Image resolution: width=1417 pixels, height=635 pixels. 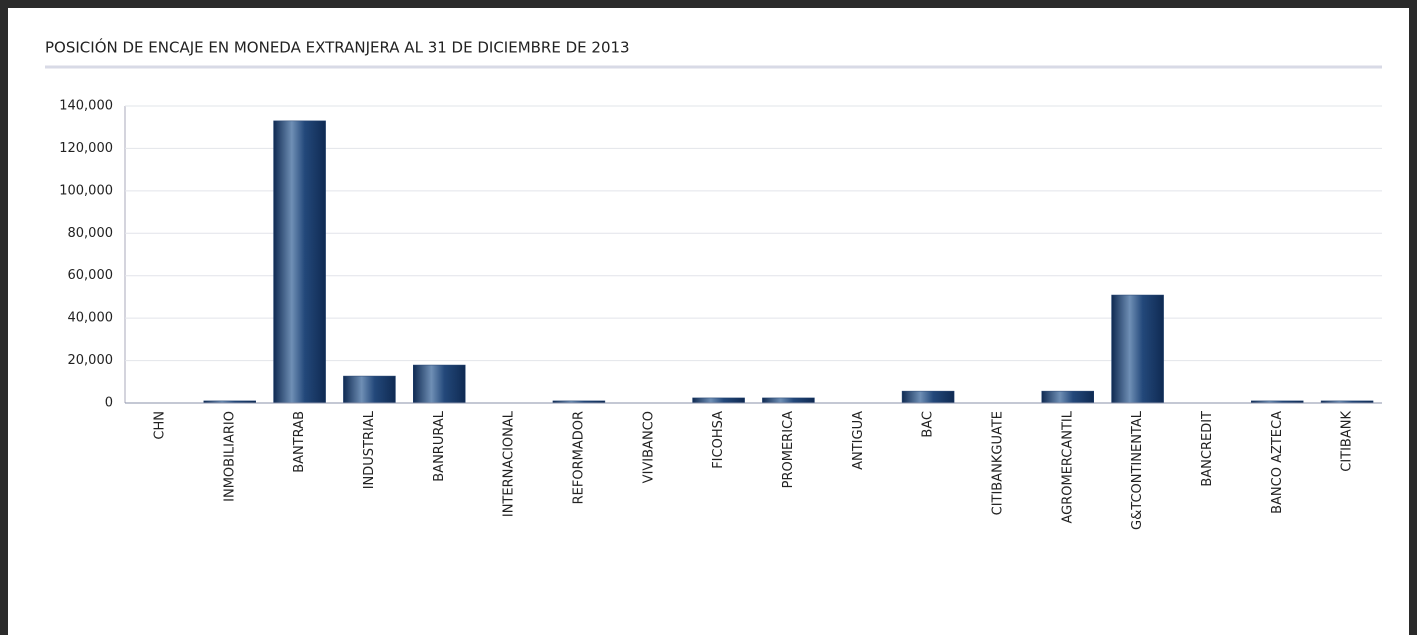 I want to click on x-tick-label: VIVIBANCO, so click(x=648, y=447).